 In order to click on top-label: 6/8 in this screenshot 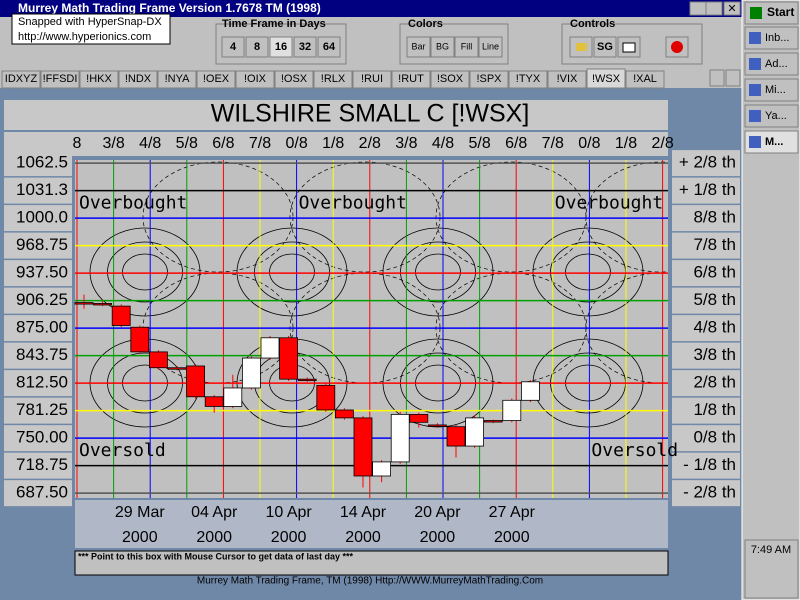, I will do `click(516, 143)`.